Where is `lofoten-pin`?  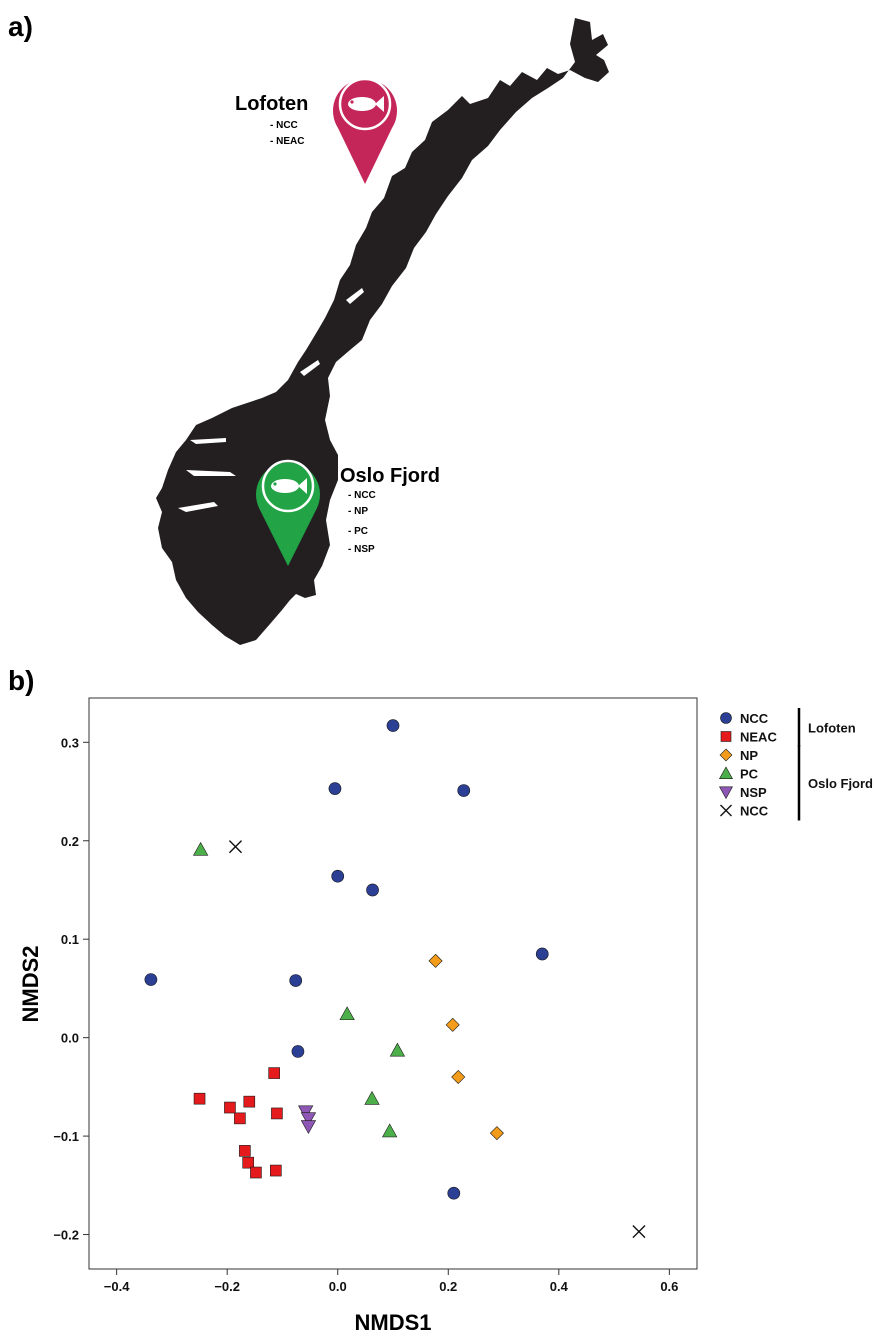 lofoten-pin is located at coordinates (365, 130).